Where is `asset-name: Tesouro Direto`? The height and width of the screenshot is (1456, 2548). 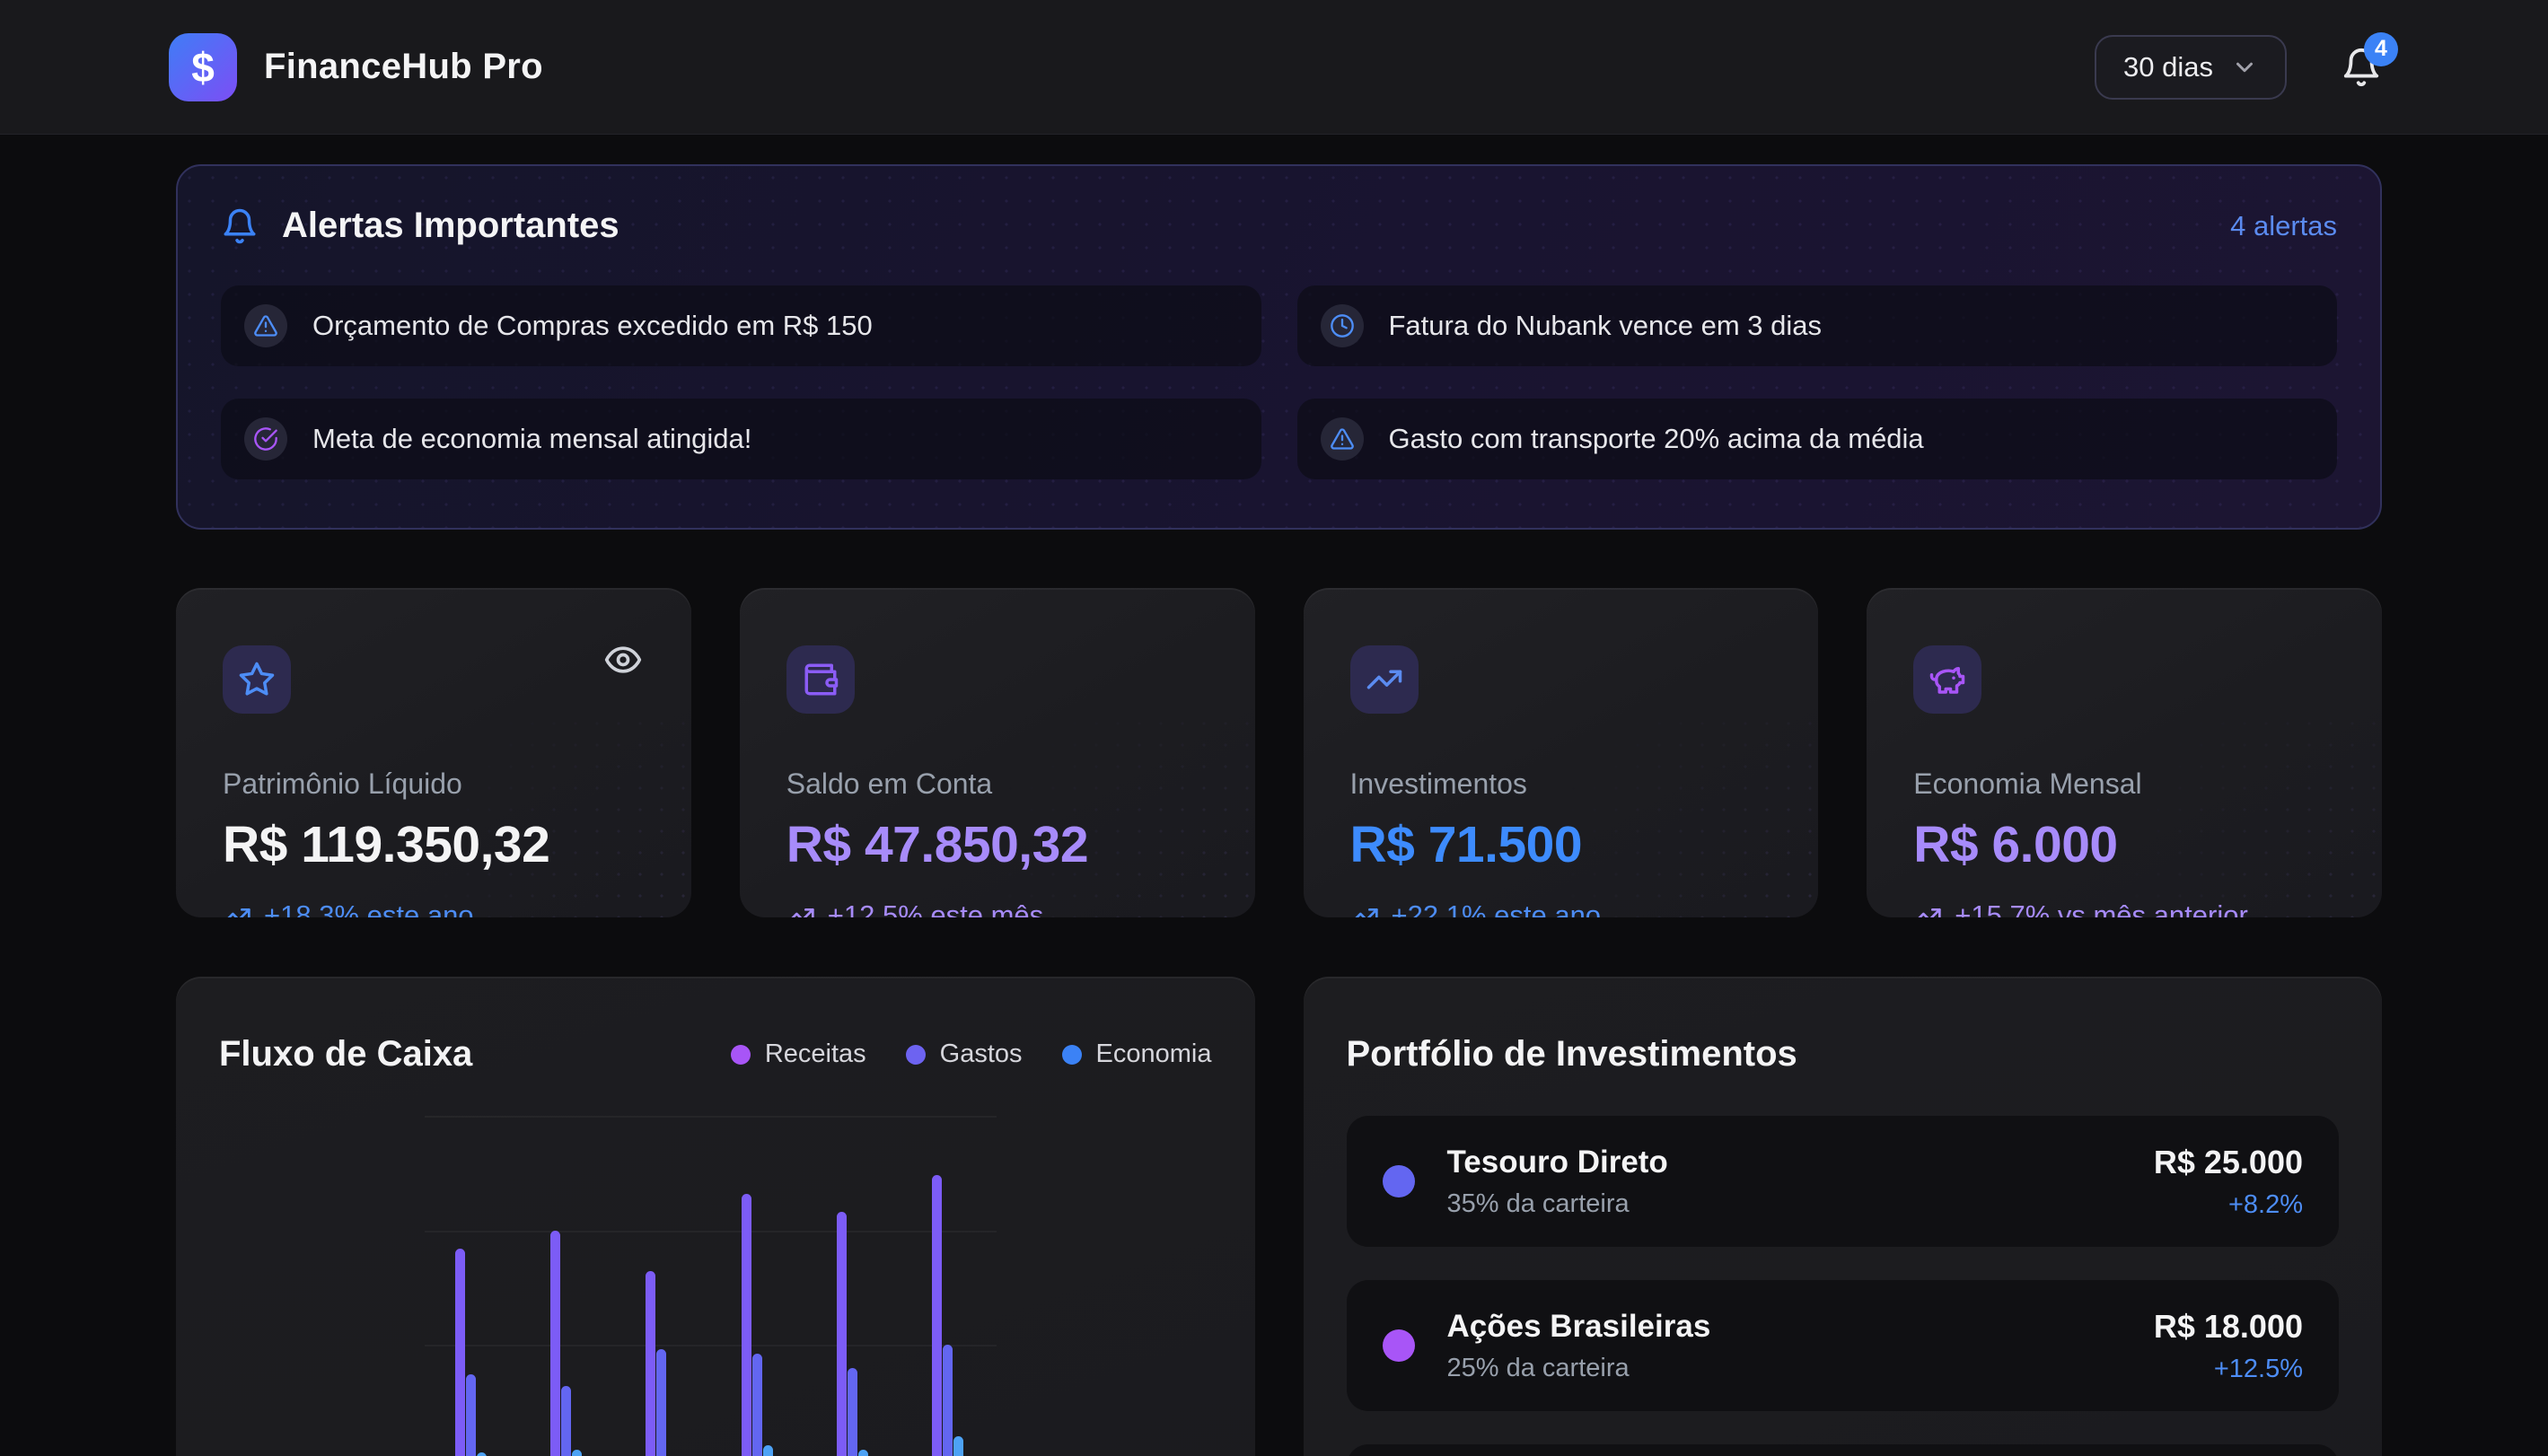
asset-name: Tesouro Direto is located at coordinates (1557, 1162).